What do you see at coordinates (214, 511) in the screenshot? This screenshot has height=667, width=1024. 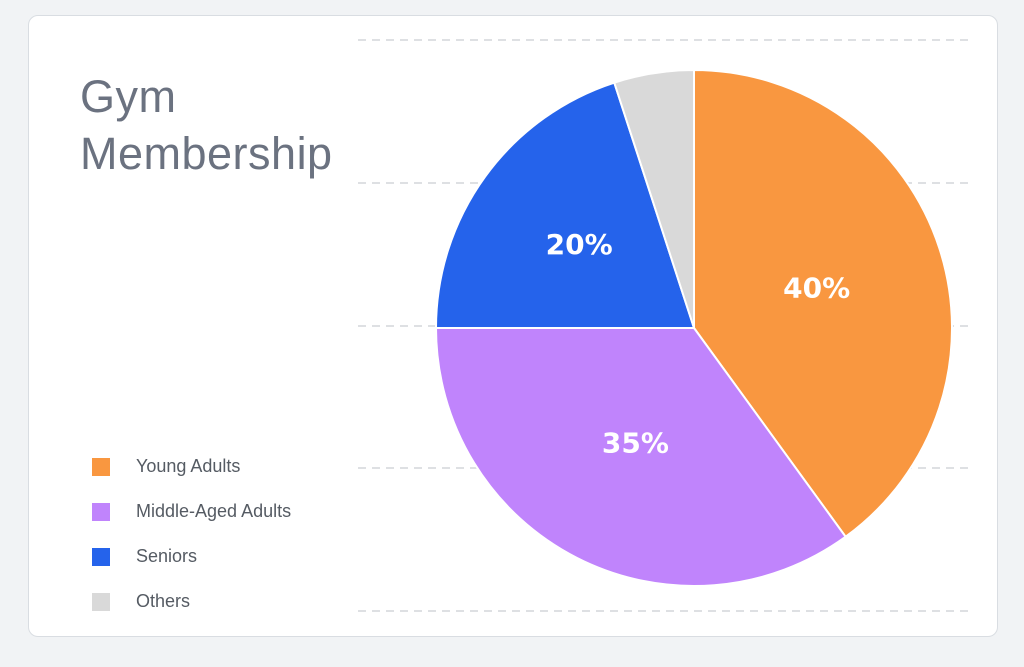 I see `legend-label-middle-aged-adults: Middle-Aged Adults` at bounding box center [214, 511].